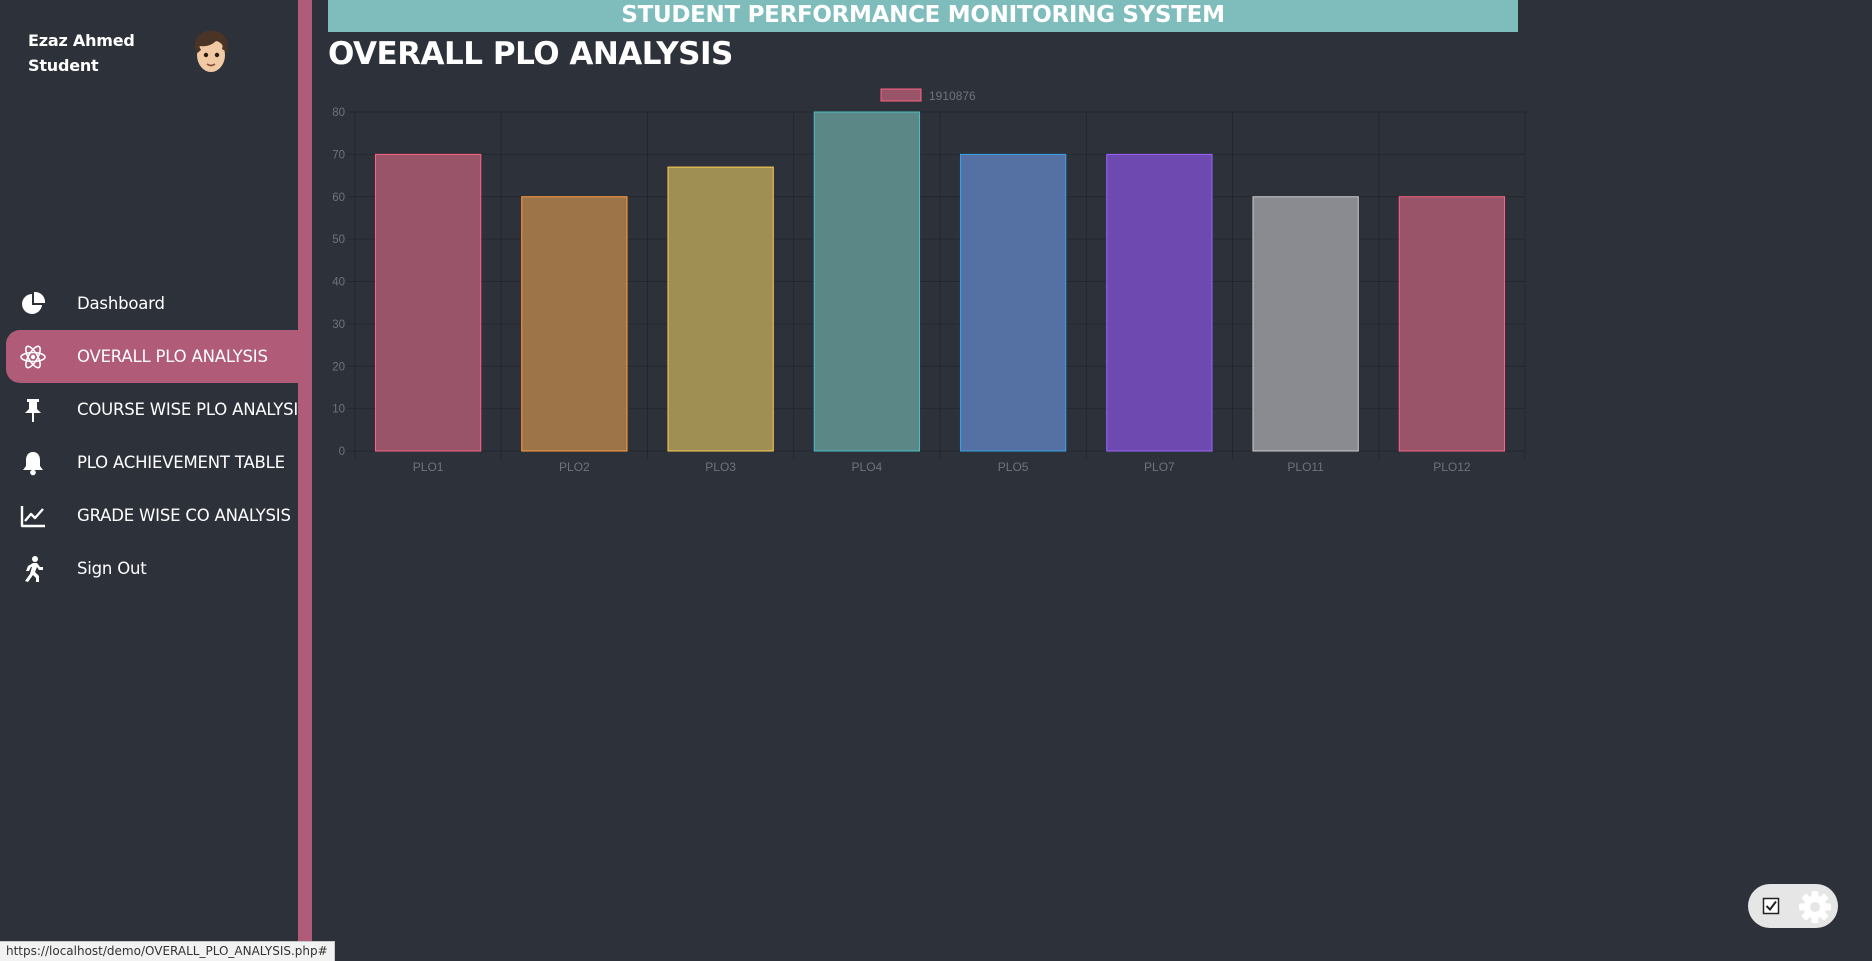 The image size is (1872, 961). What do you see at coordinates (342, 452) in the screenshot?
I see `y-tick-label: 0` at bounding box center [342, 452].